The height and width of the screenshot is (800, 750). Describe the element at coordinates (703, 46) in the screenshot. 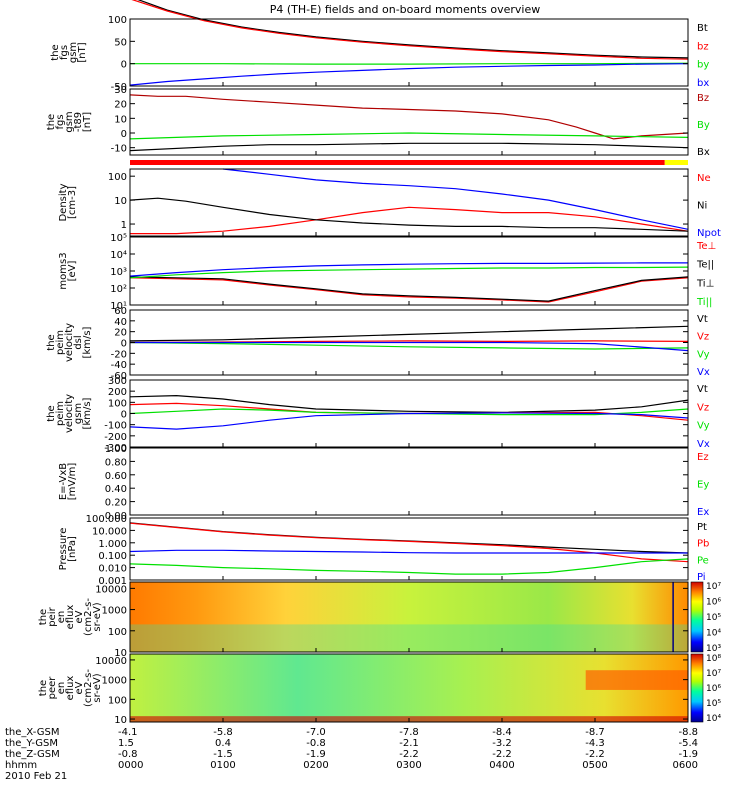

I see `legend-entry: bz` at that location.